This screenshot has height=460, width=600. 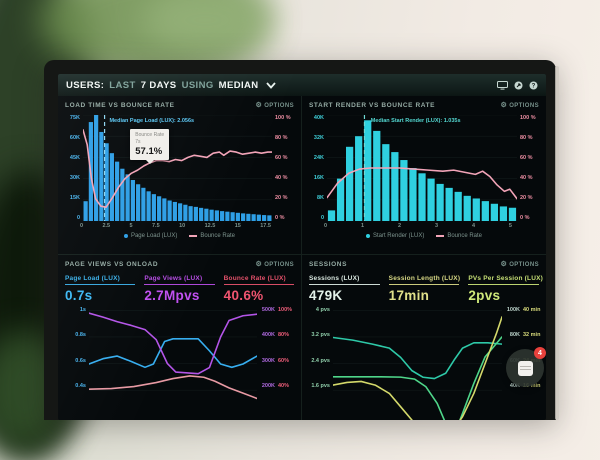 I want to click on header-icon-group: ?, so click(x=517, y=85).